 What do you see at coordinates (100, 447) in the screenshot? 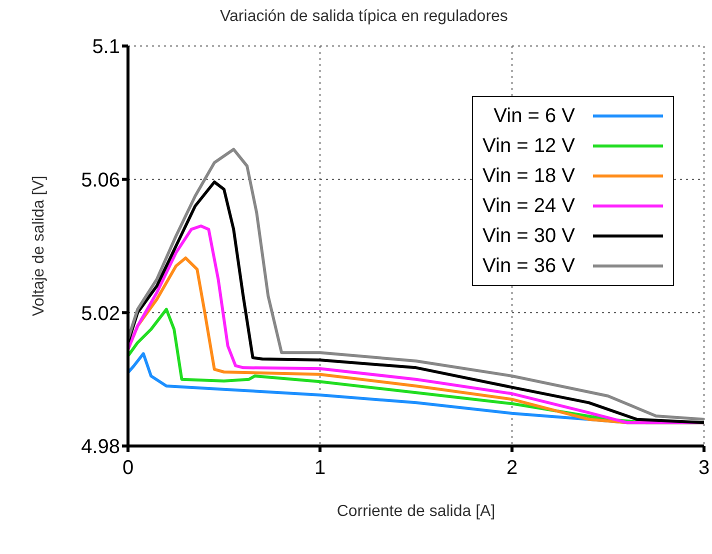
I see `y-tick-label: 4.98` at bounding box center [100, 447].